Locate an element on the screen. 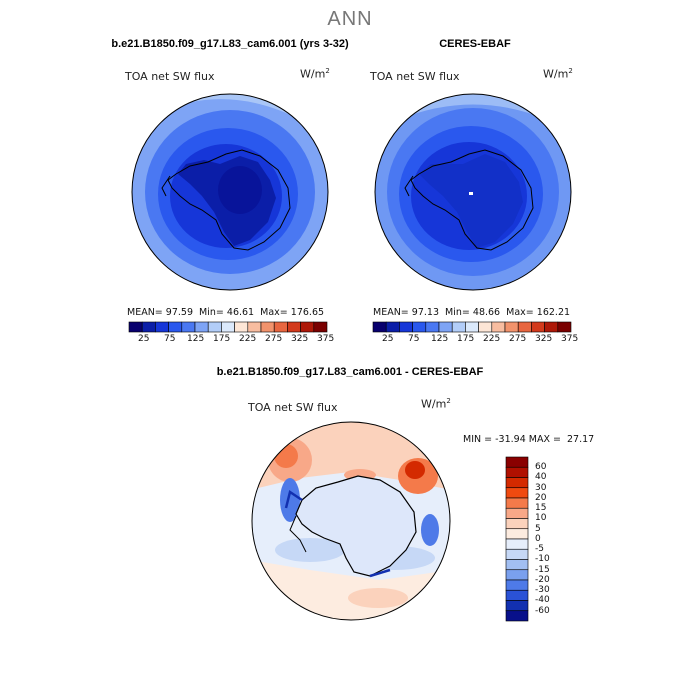 The height and width of the screenshot is (700, 700). colorbar-tick: 15 is located at coordinates (541, 508).